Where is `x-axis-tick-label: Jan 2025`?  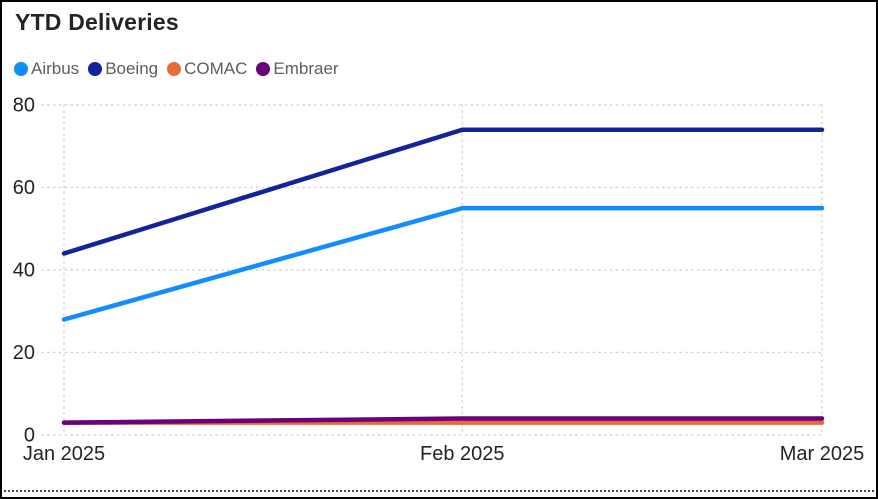 x-axis-tick-label: Jan 2025 is located at coordinates (64, 454).